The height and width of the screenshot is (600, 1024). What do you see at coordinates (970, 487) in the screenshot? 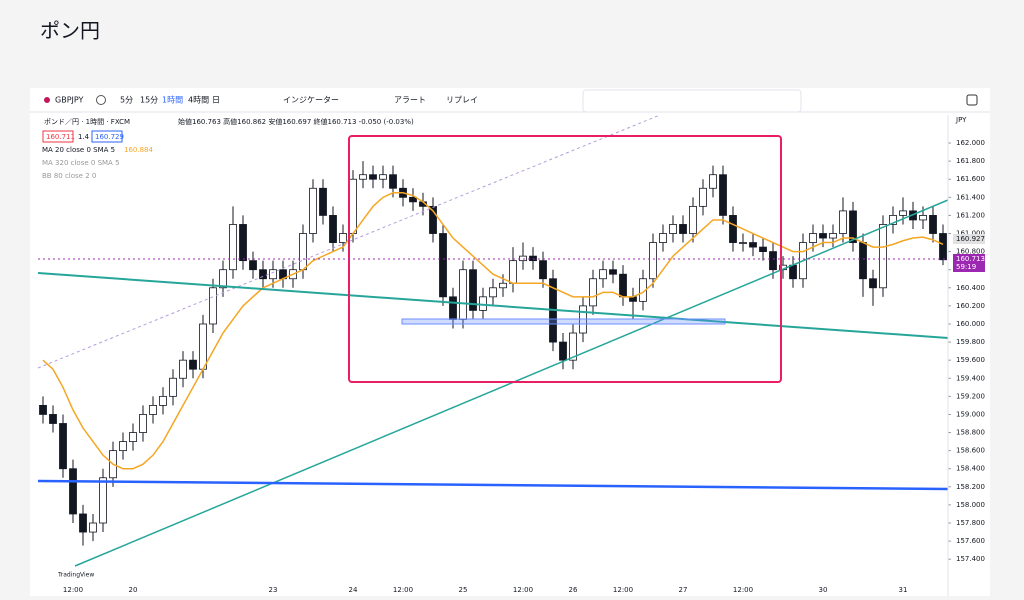
I see `y-tick-label: 158.200` at bounding box center [970, 487].